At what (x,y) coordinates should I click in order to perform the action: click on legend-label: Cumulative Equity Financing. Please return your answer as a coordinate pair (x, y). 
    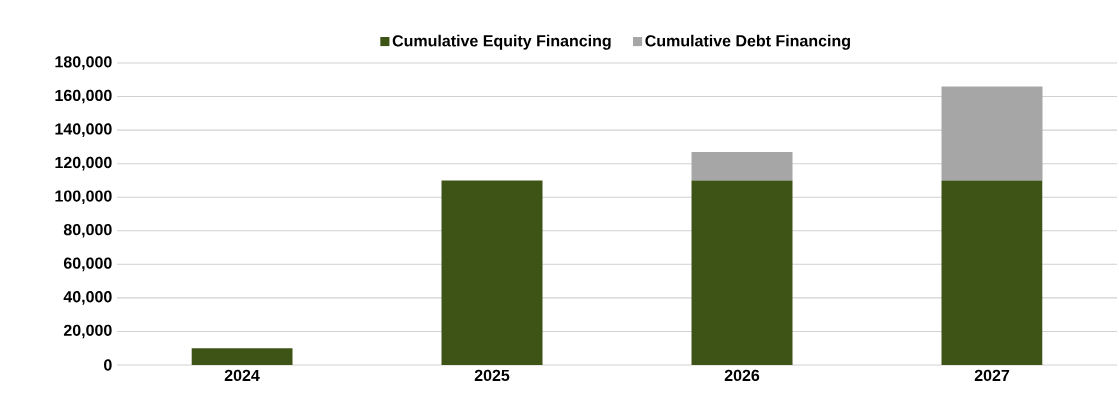
    Looking at the image, I should click on (501, 42).